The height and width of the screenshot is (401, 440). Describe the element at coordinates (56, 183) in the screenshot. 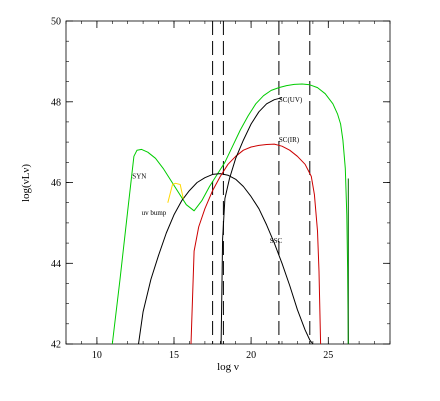

I see `y-tick-label: 46` at that location.